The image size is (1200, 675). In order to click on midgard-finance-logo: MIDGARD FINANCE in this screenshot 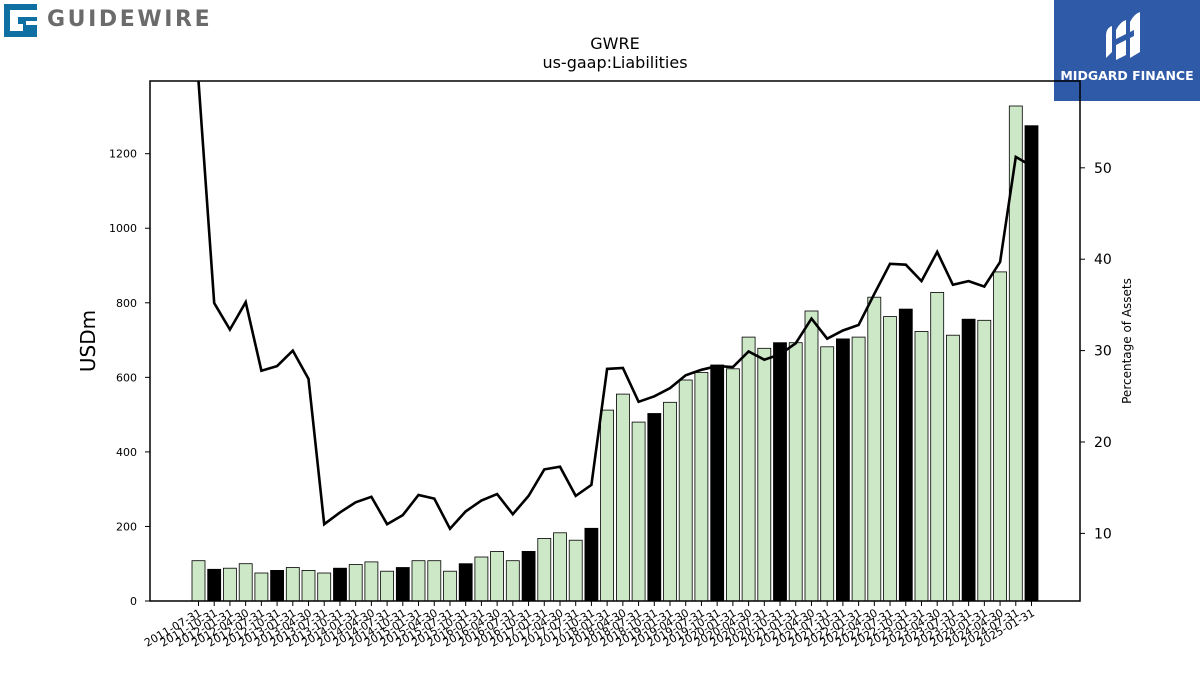, I will do `click(1127, 50)`.